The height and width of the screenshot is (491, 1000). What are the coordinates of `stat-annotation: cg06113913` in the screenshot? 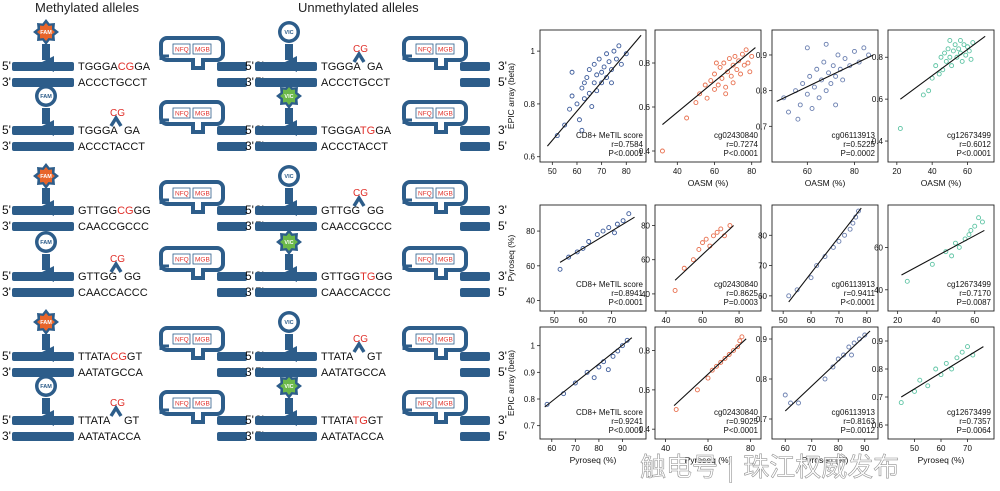 It's located at (854, 135).